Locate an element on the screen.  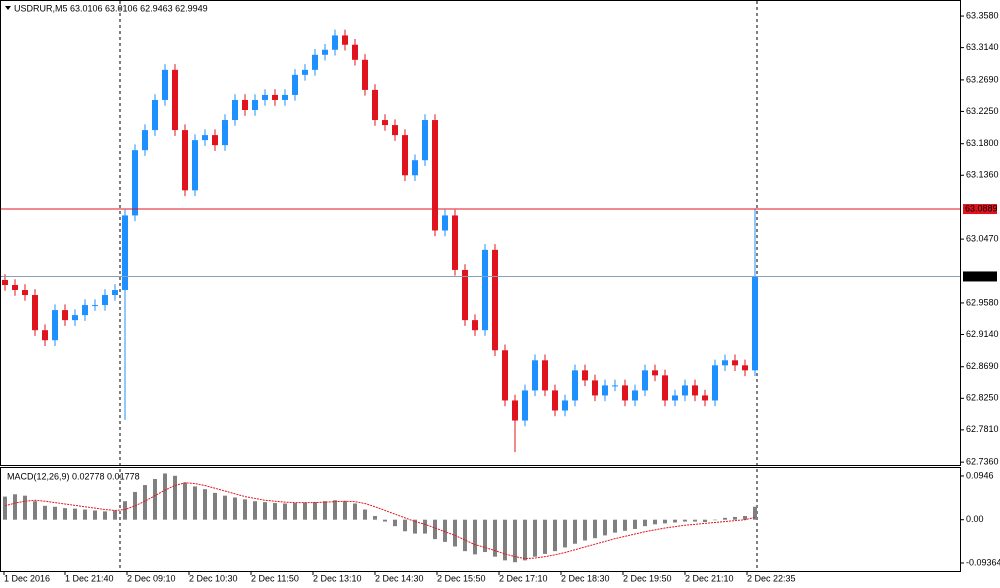
y-tick-label: 62.8250 is located at coordinates (982, 398).